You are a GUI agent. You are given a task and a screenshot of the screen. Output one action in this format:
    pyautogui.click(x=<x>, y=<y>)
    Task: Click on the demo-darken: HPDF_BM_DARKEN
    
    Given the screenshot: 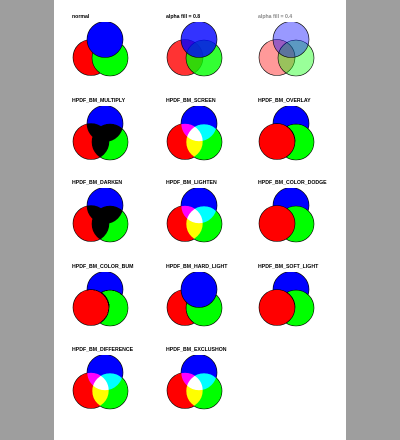 What is the action you would take?
    pyautogui.click(x=120, y=221)
    